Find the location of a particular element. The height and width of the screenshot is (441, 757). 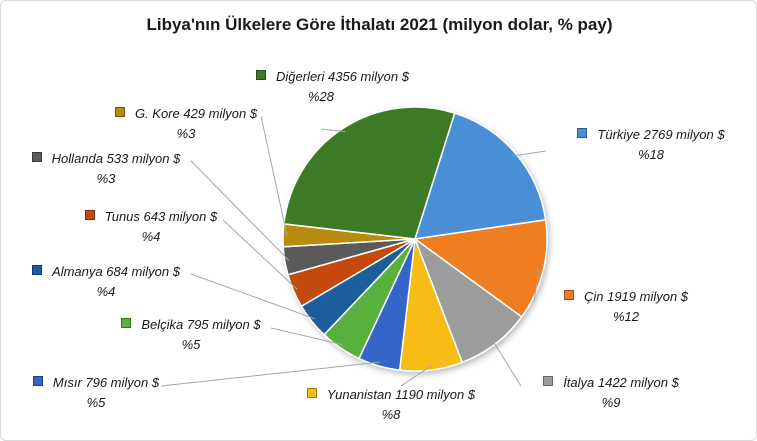

data-label: Çin 1919 milyon $ %12 is located at coordinates (626, 307).